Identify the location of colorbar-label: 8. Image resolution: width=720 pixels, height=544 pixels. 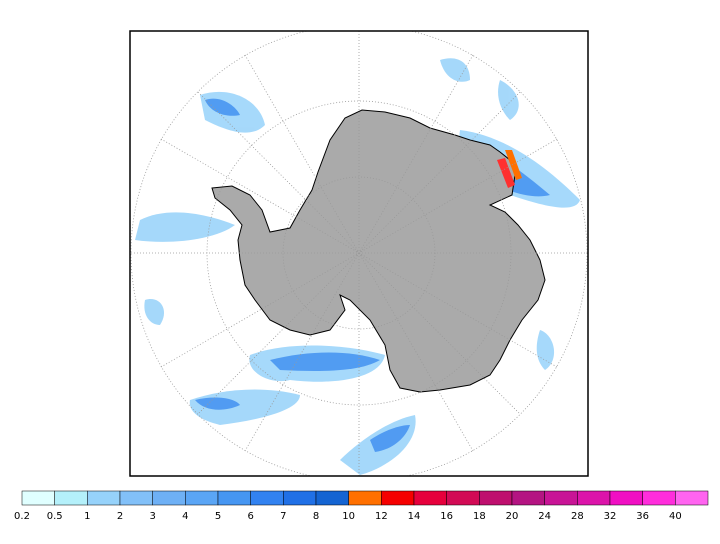
(316, 516).